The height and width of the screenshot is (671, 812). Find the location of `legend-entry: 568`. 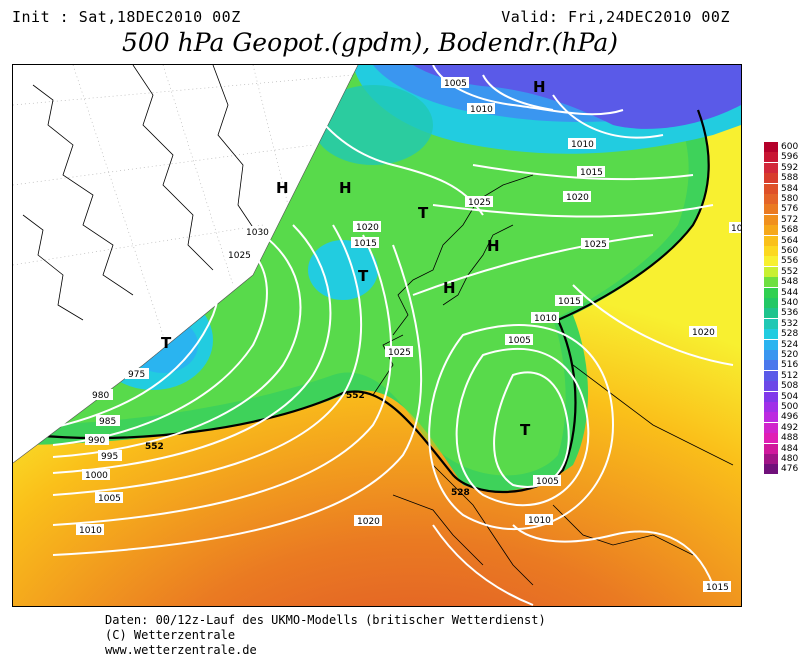

legend-entry: 568 is located at coordinates (781, 230).